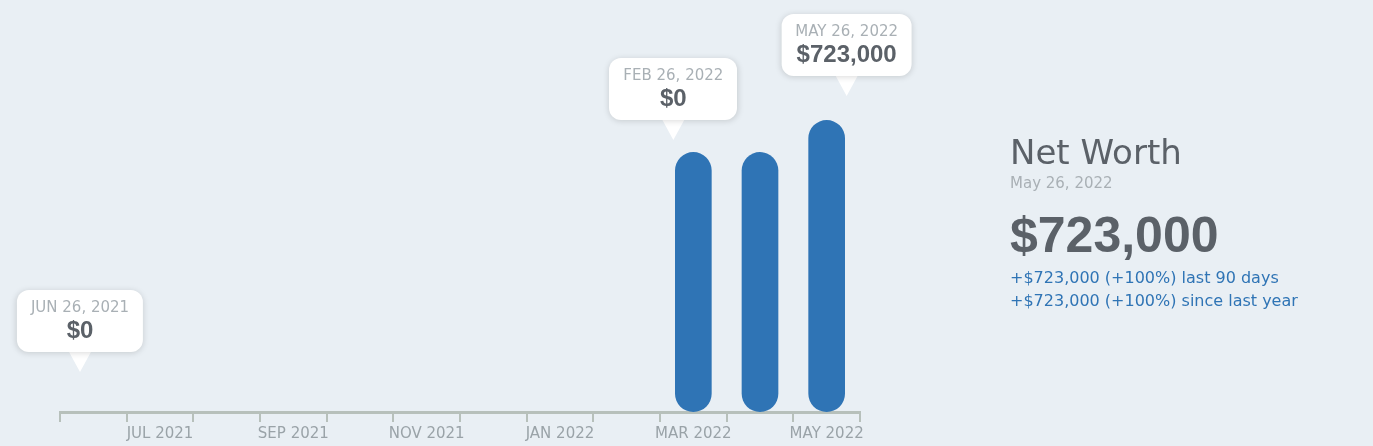 This screenshot has width=1373, height=446. Describe the element at coordinates (673, 89) in the screenshot. I see `text: FEB 26, 2022 $0` at that location.